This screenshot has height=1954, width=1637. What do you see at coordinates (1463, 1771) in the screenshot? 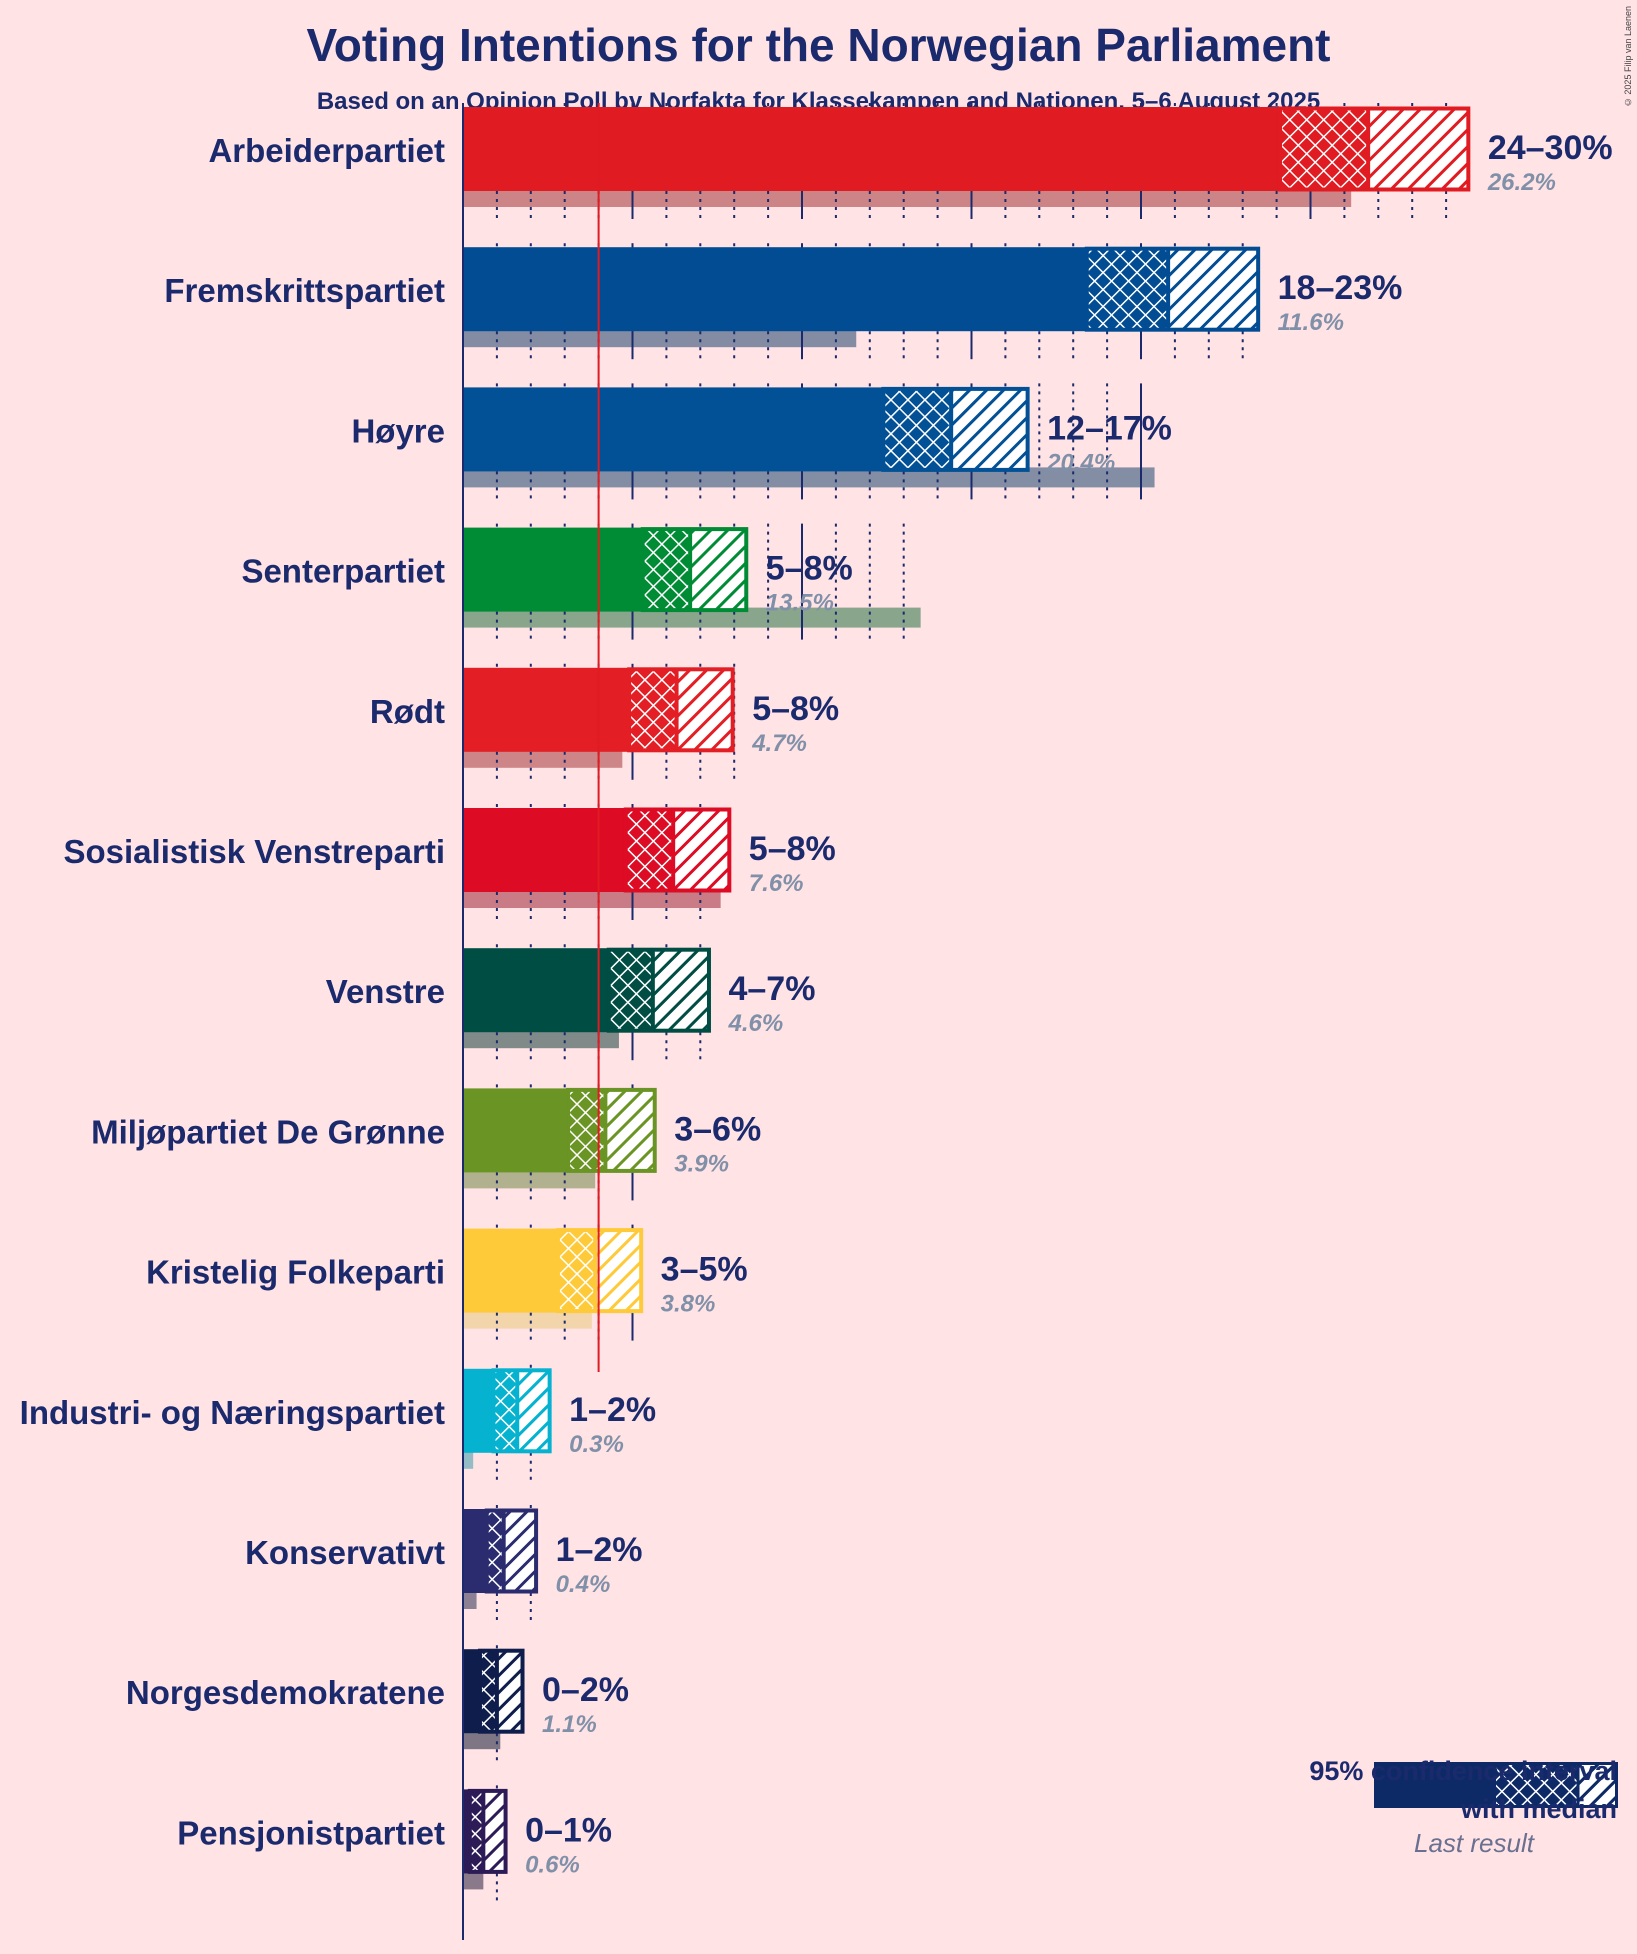
I see `legend-title-line1: 95% confidence interval` at bounding box center [1463, 1771].